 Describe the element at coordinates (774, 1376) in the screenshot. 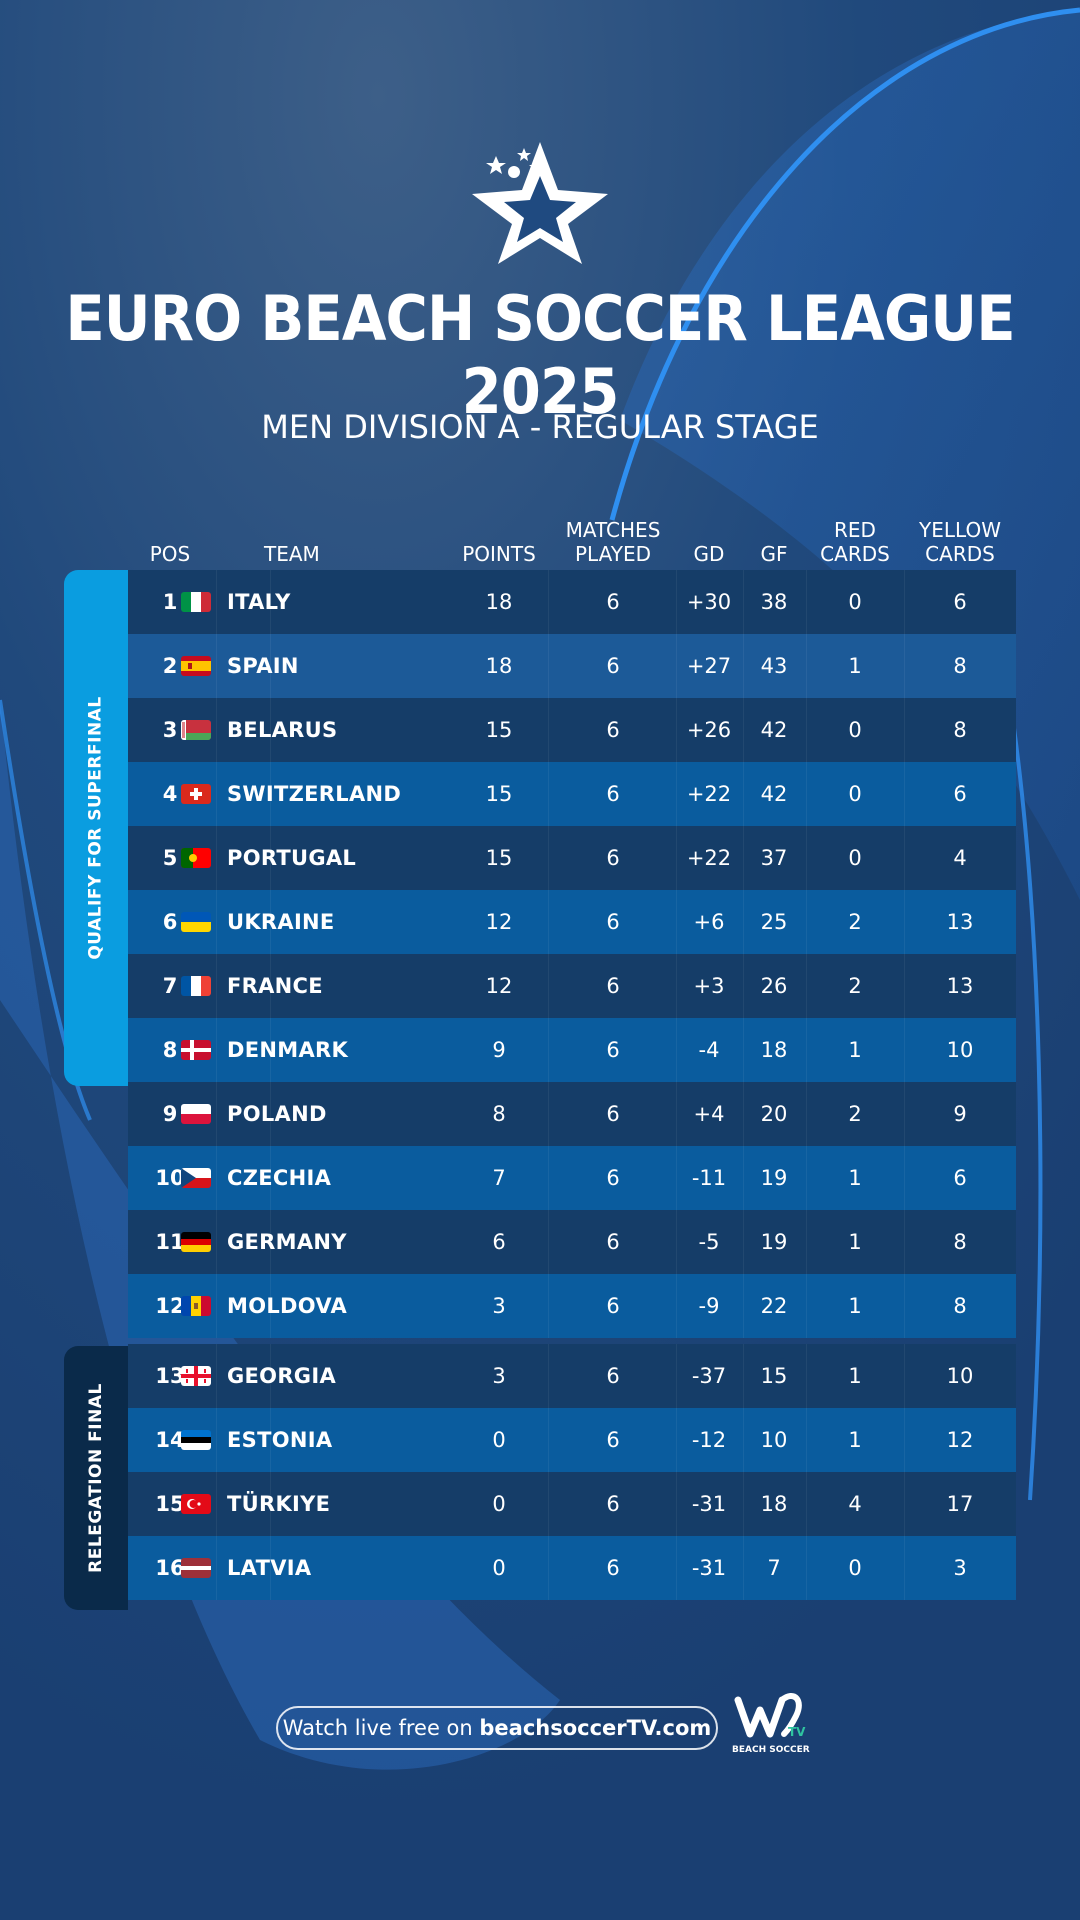

I see `goals-for-cell: 15` at that location.